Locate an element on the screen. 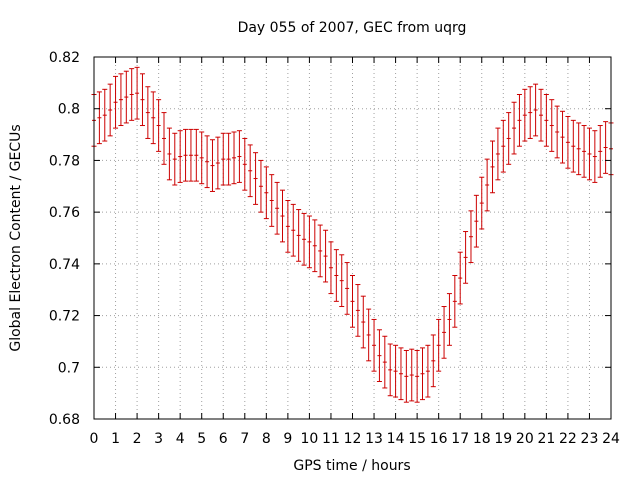  x-tick-label: 6 is located at coordinates (223, 439).